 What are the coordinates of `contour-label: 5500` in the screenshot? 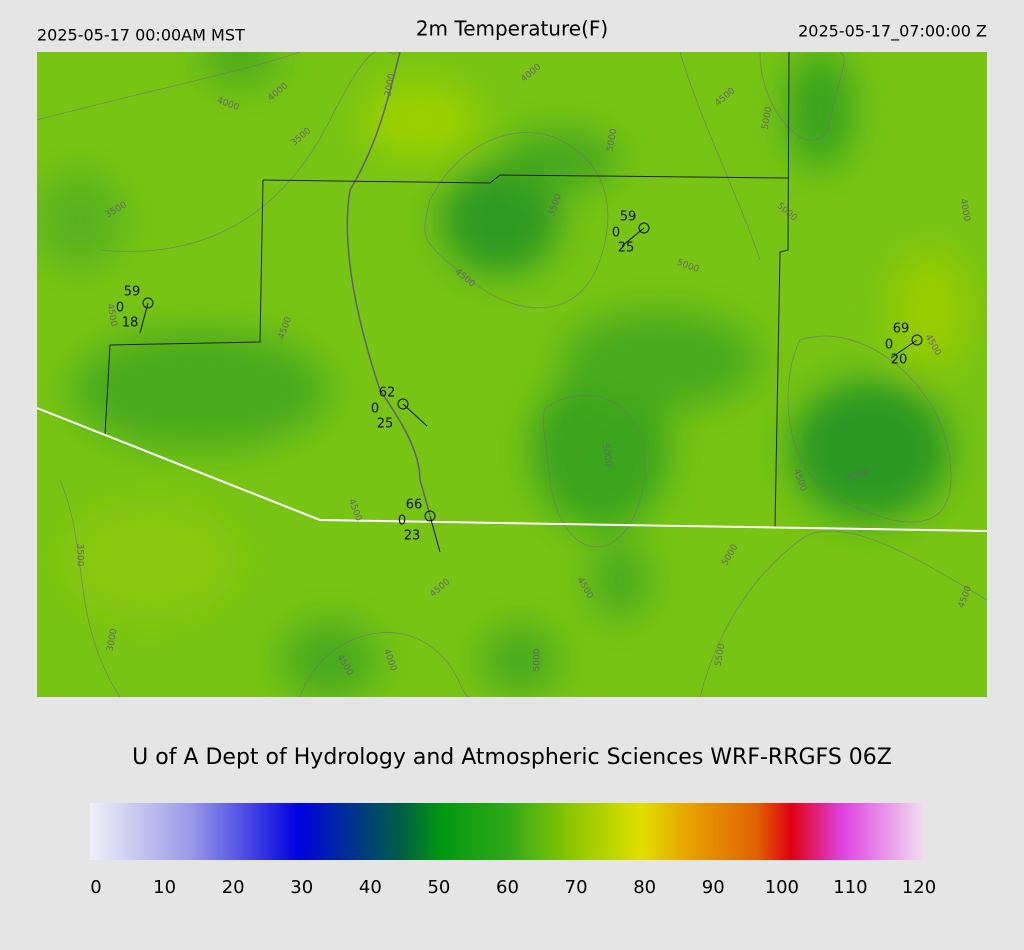 It's located at (721, 655).